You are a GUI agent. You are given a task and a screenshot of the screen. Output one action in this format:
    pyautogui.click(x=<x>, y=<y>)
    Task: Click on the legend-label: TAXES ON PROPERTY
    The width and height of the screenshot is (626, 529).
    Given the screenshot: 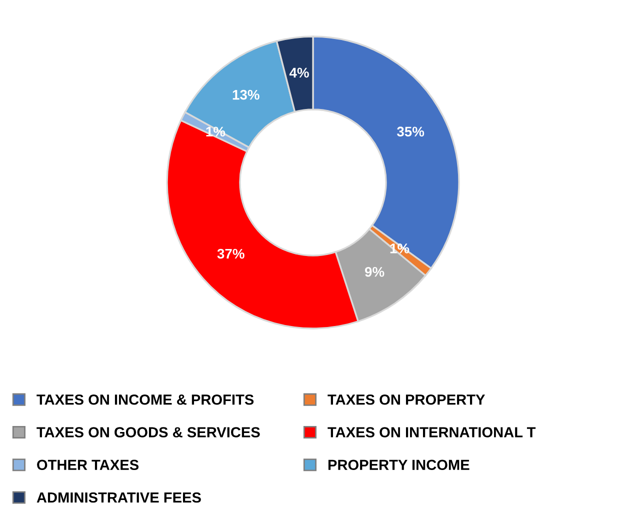 What is the action you would take?
    pyautogui.click(x=406, y=399)
    